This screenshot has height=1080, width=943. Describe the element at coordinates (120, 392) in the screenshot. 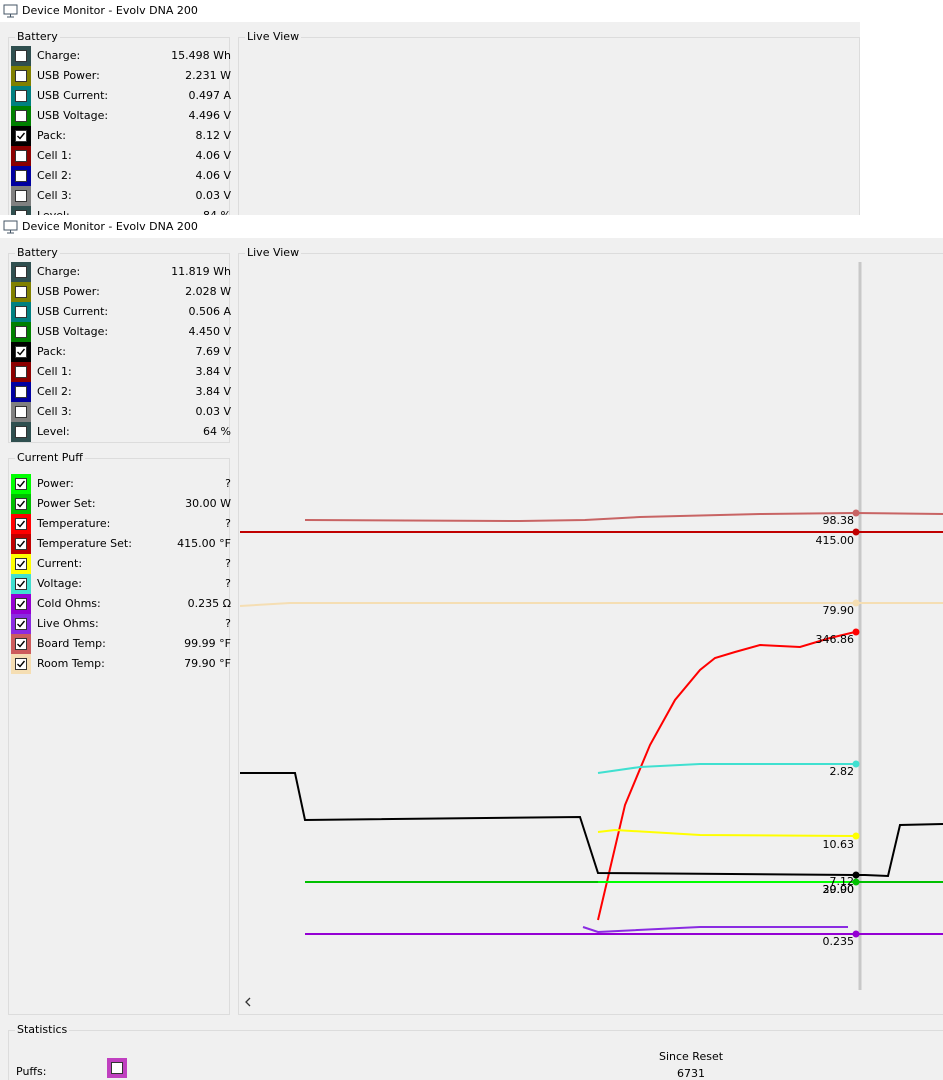

I see `data-row: Cell 2: 3.84 V` at that location.